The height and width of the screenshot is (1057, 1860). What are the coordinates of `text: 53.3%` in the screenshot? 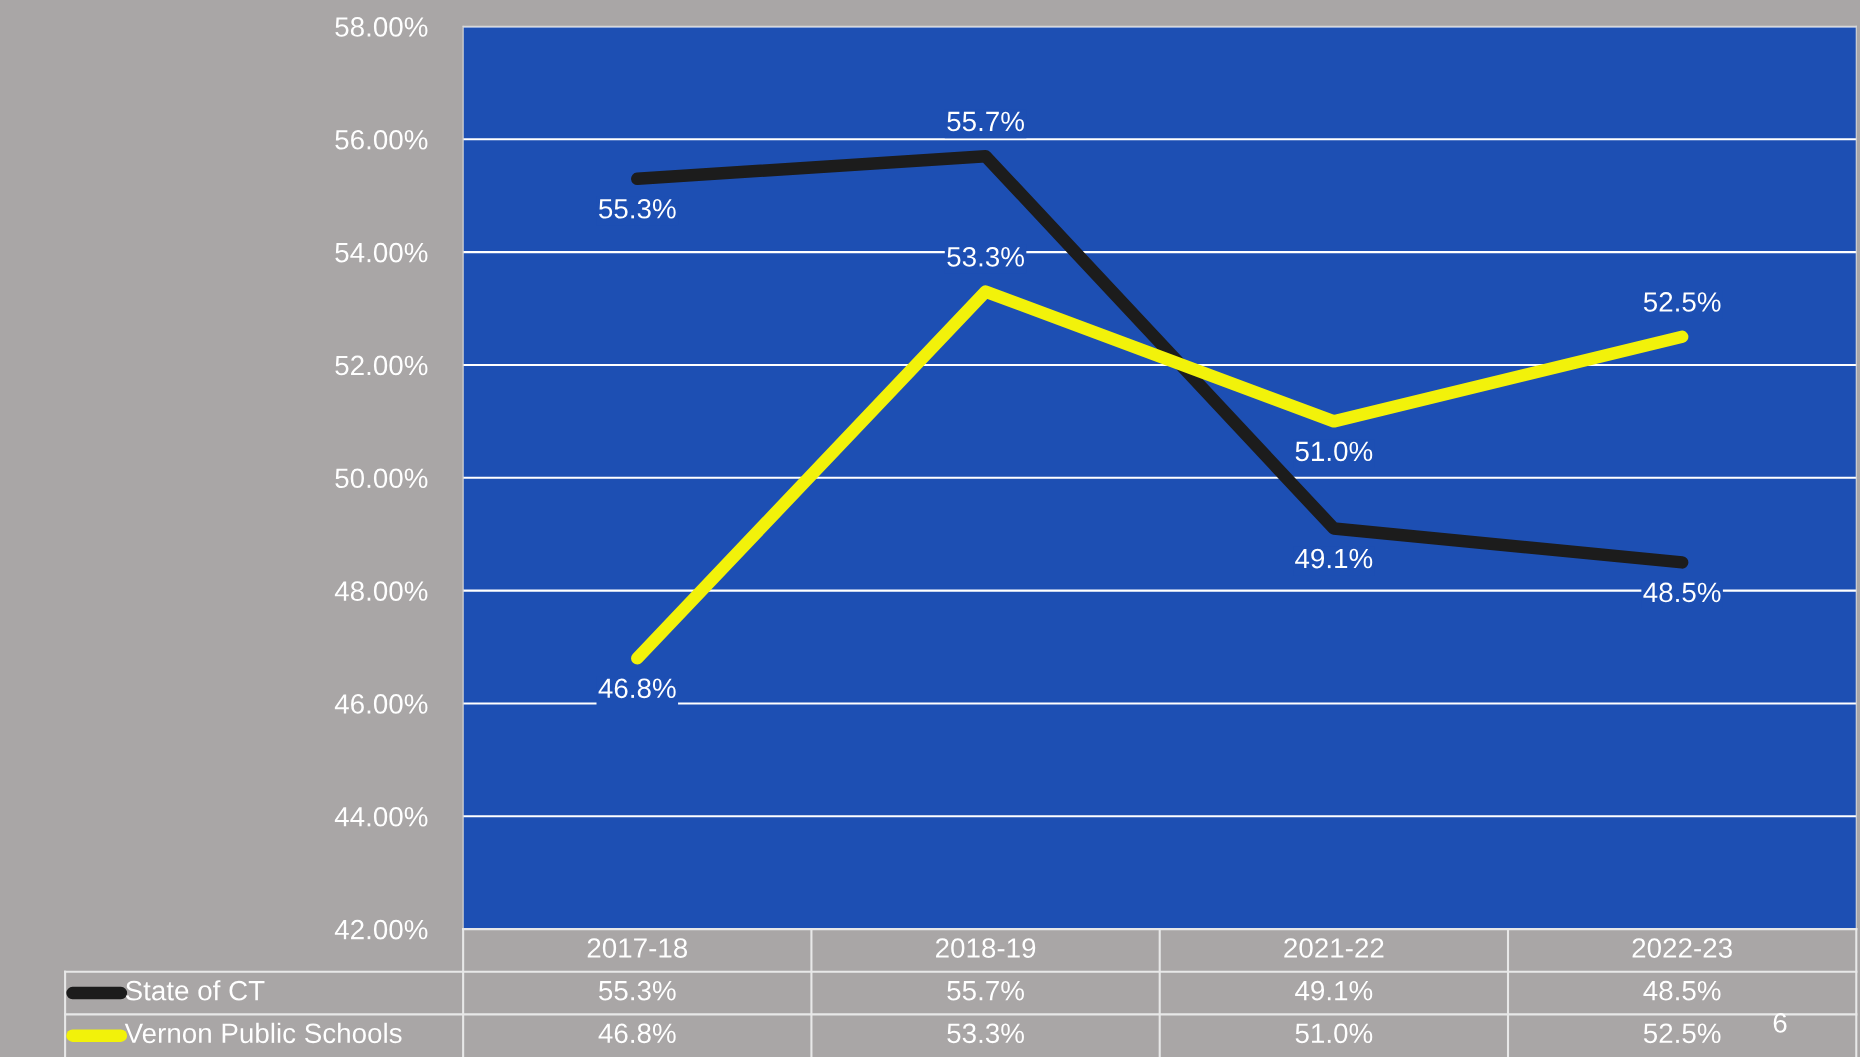 It's located at (985, 256).